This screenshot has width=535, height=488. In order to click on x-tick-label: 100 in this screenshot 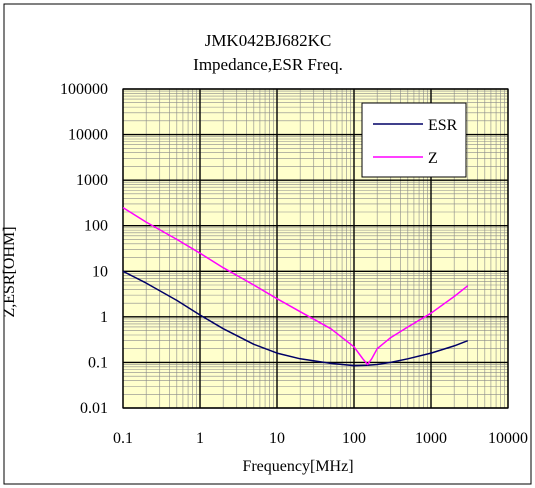, I will do `click(354, 438)`.